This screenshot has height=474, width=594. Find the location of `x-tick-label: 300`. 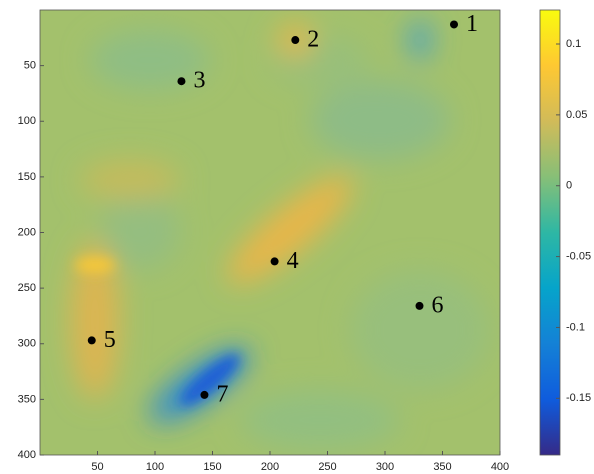

x-tick-label: 300 is located at coordinates (385, 467).